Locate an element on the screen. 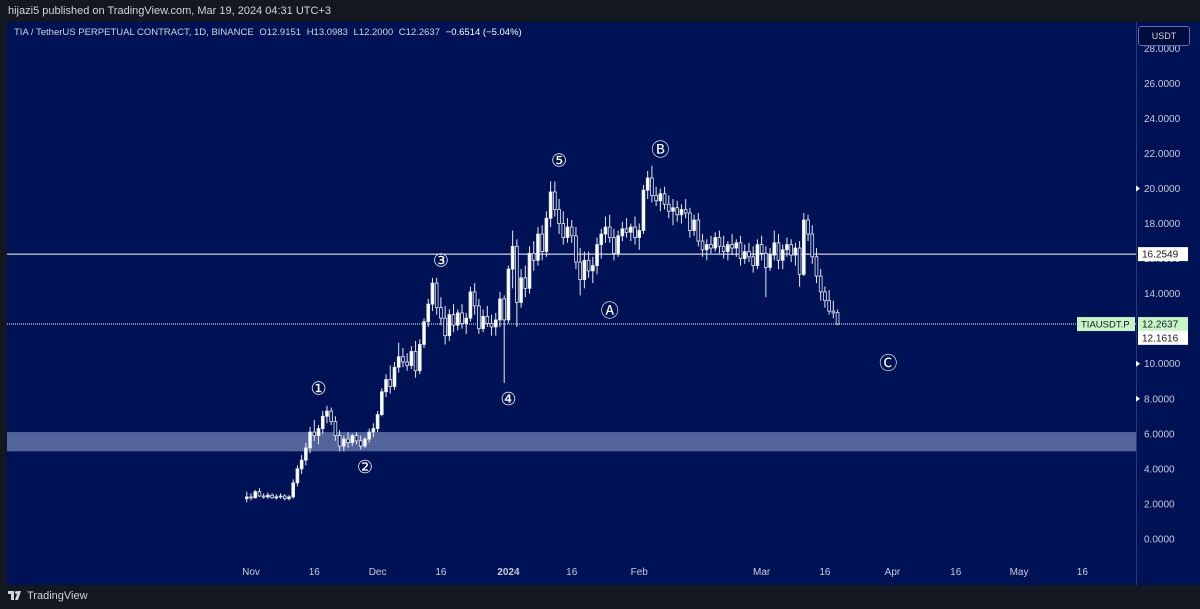 Image resolution: width=1200 pixels, height=609 pixels. wave-label: ④ is located at coordinates (508, 399).